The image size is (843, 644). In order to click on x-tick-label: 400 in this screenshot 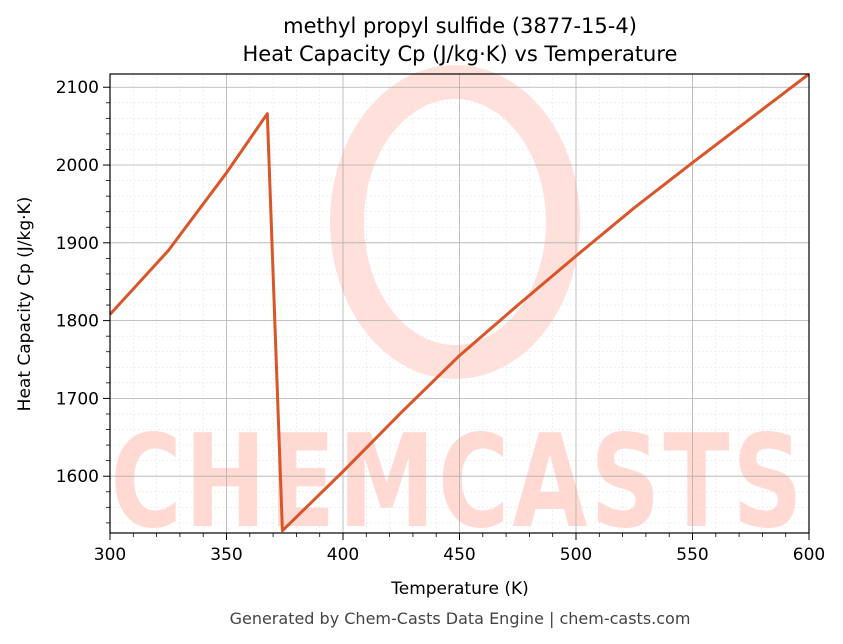, I will do `click(343, 555)`.